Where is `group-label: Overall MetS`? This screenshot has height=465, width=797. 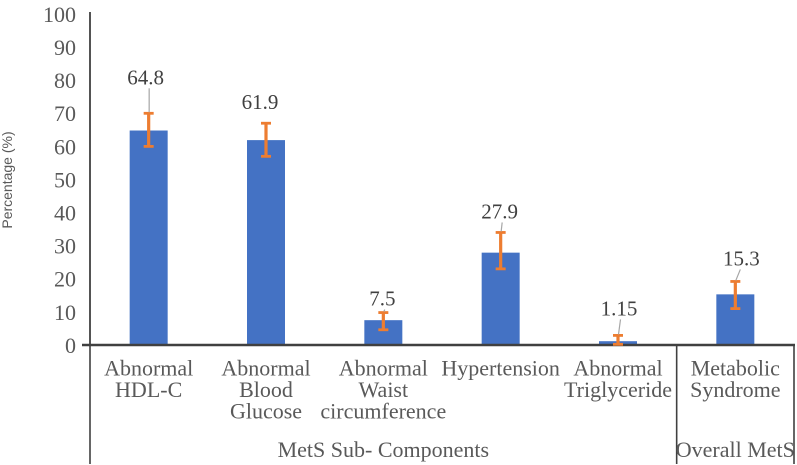
group-label: Overall MetS is located at coordinates (735, 449).